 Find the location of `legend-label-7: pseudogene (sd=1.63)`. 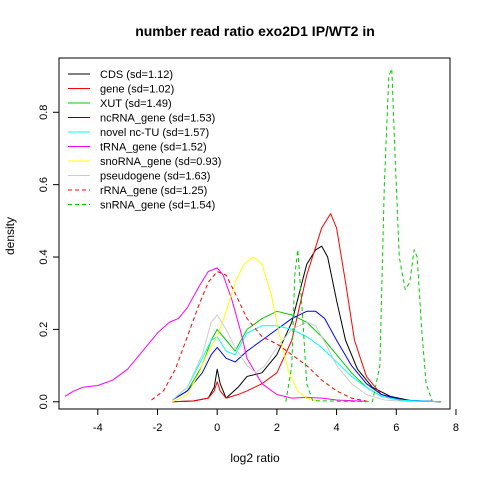

legend-label-7: pseudogene (sd=1.63) is located at coordinates (155, 177).